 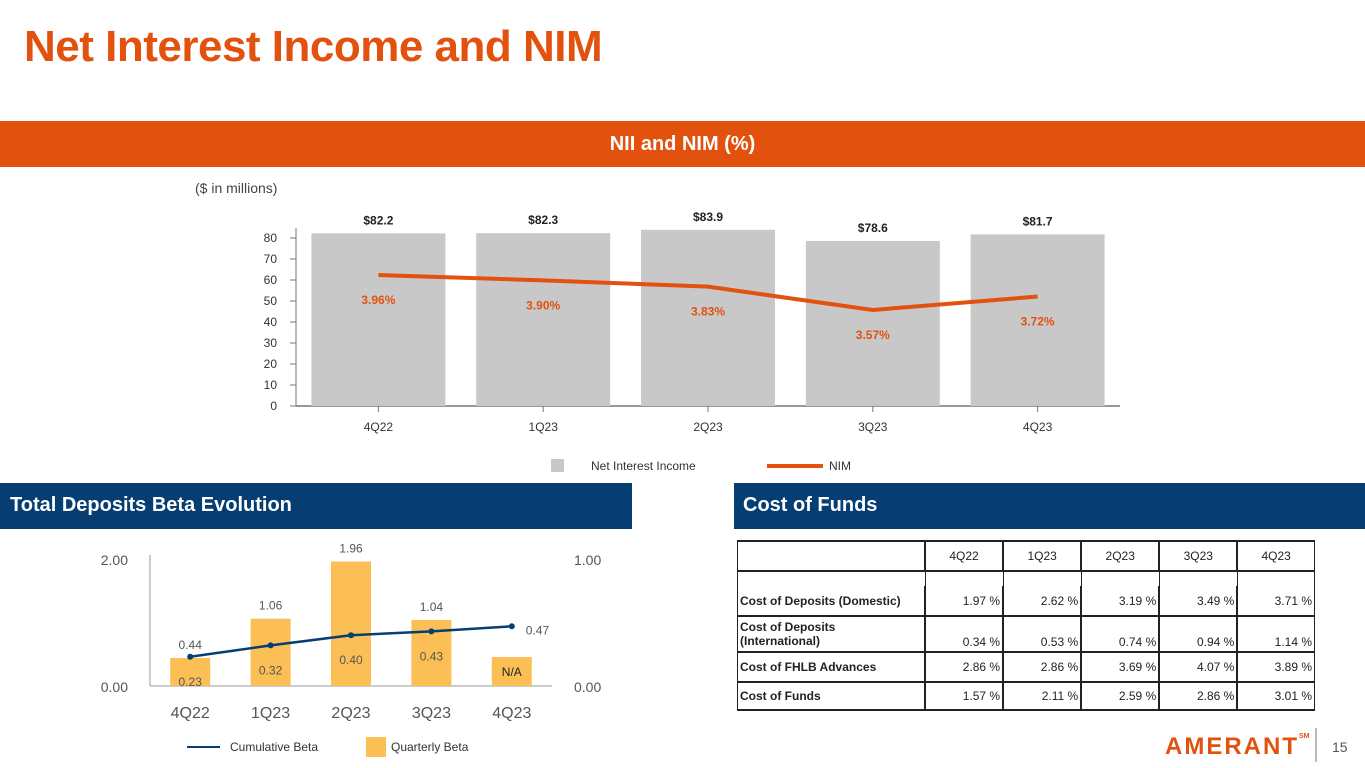 I want to click on logo-text: AMERANT, so click(x=1232, y=746).